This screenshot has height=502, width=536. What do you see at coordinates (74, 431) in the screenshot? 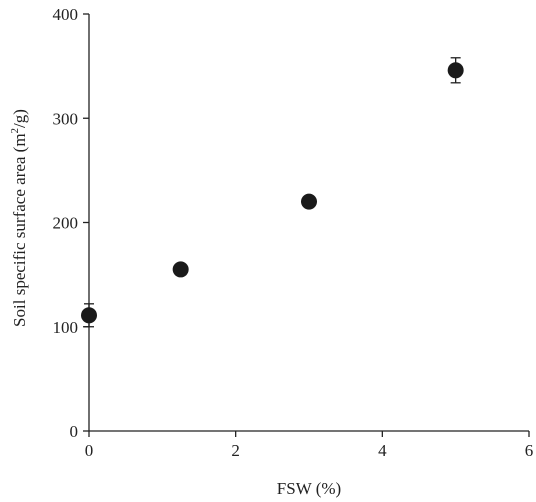
I see `y-tick-label: 0` at bounding box center [74, 431].